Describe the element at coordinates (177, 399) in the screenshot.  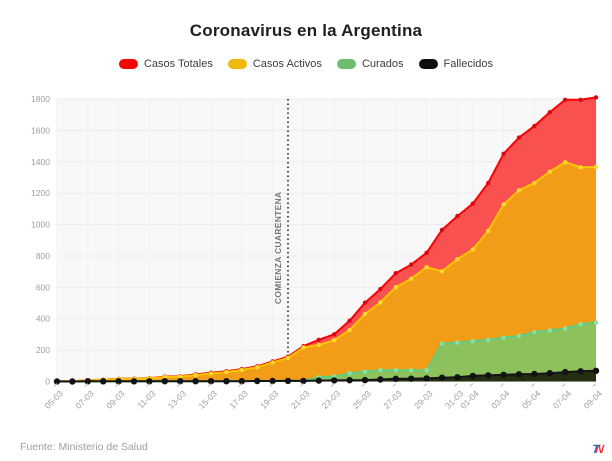
I see `x-tick-label: 13-03` at that location.